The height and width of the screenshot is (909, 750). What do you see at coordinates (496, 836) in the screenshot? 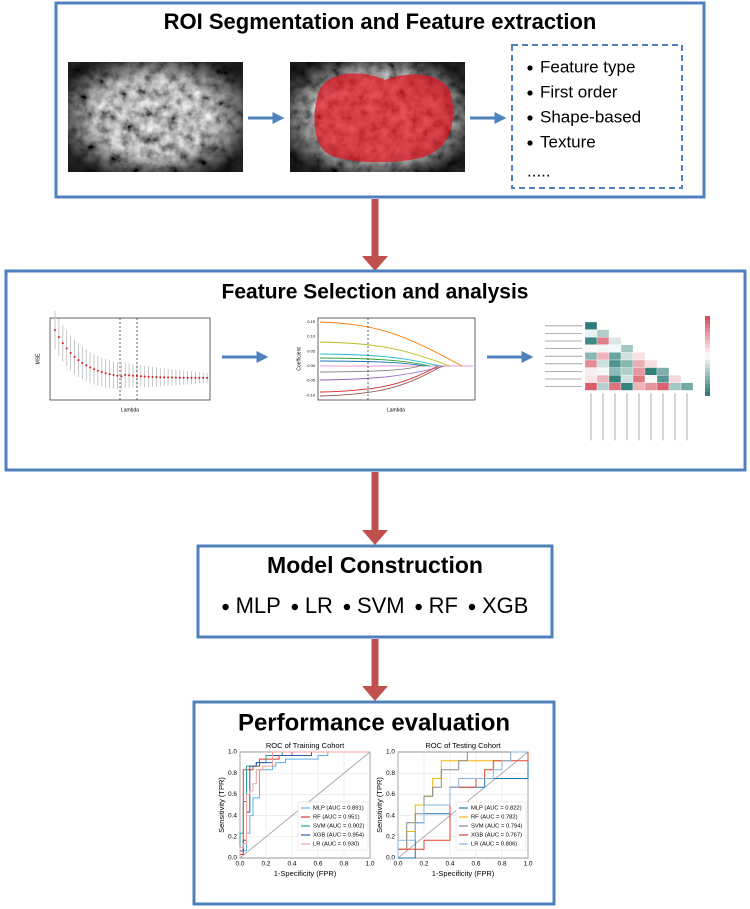
I see `legend-label: XGB (AUC = 0.767)` at bounding box center [496, 836].